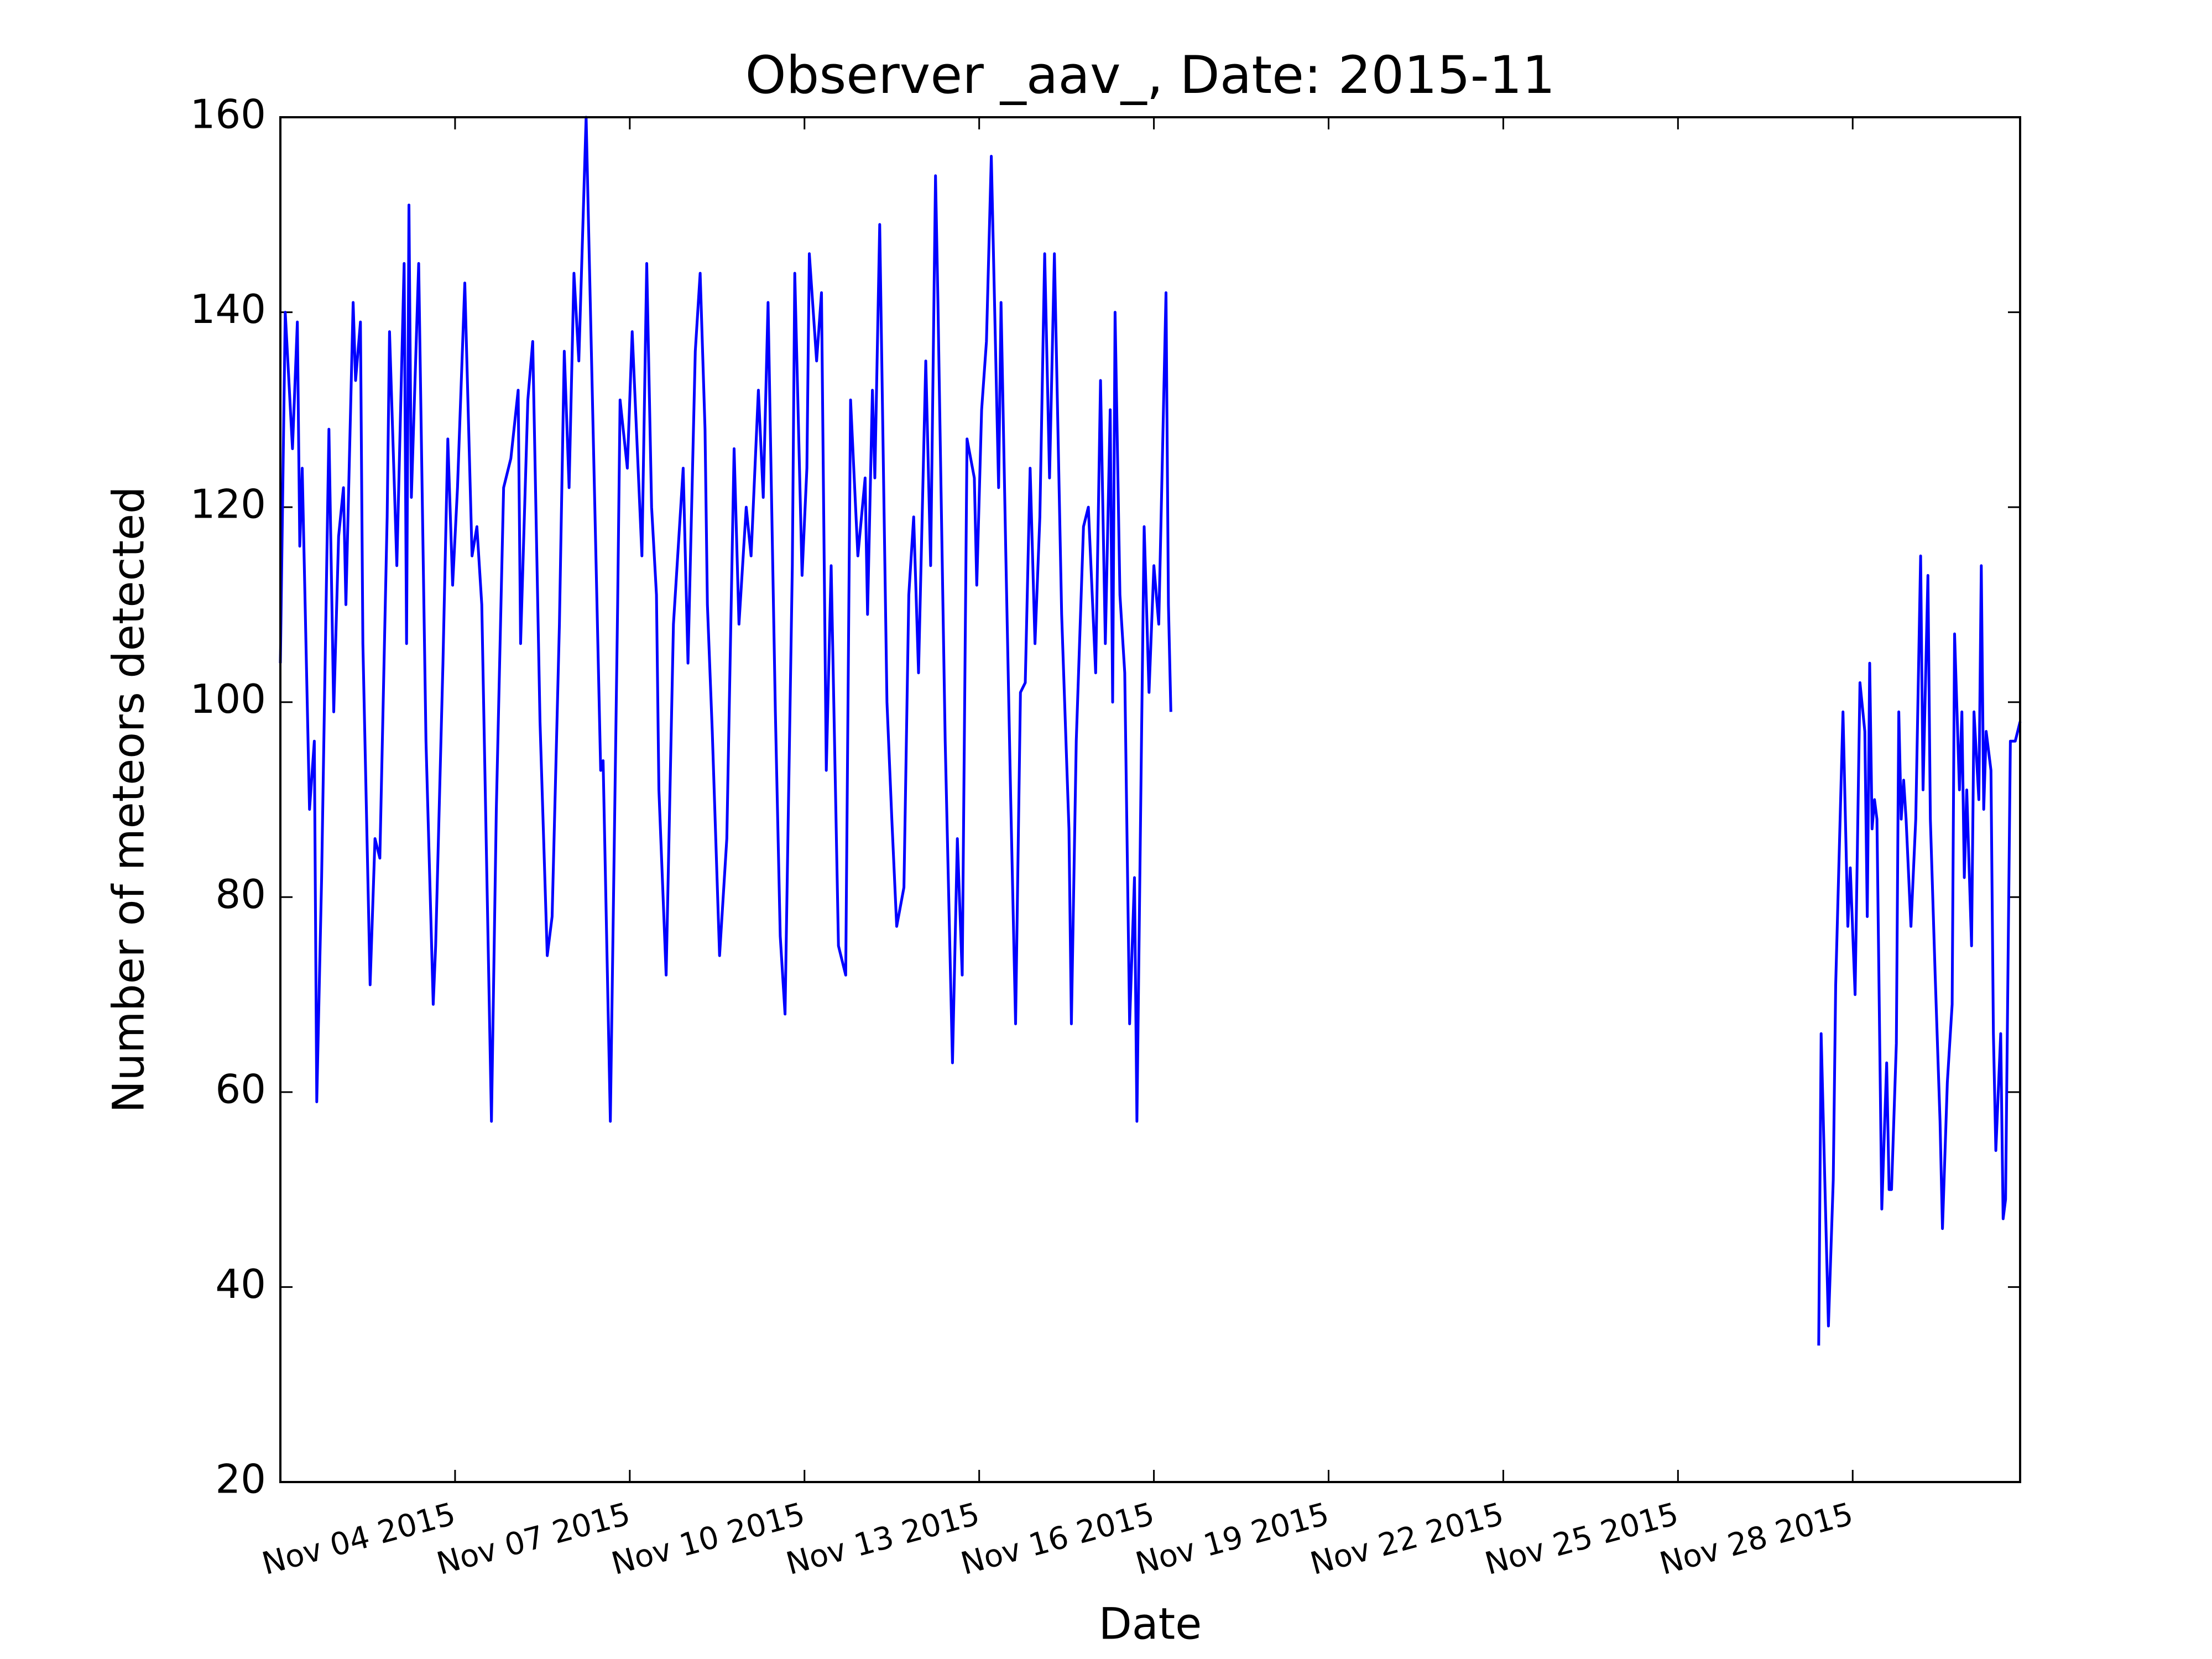 The image size is (2212, 1659). Describe the element at coordinates (241, 894) in the screenshot. I see `y-tick-label: 80` at that location.